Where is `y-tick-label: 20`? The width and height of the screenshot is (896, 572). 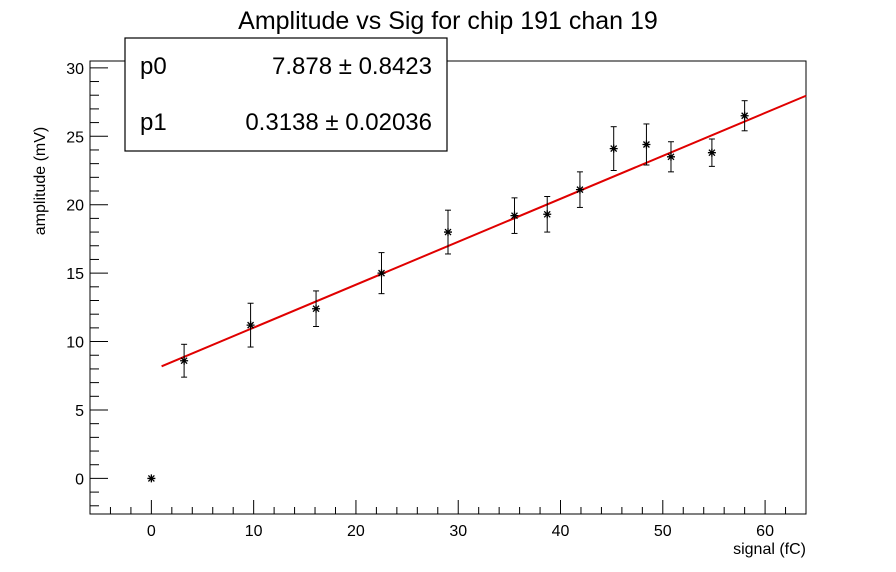 y-tick-label: 20 is located at coordinates (75, 206).